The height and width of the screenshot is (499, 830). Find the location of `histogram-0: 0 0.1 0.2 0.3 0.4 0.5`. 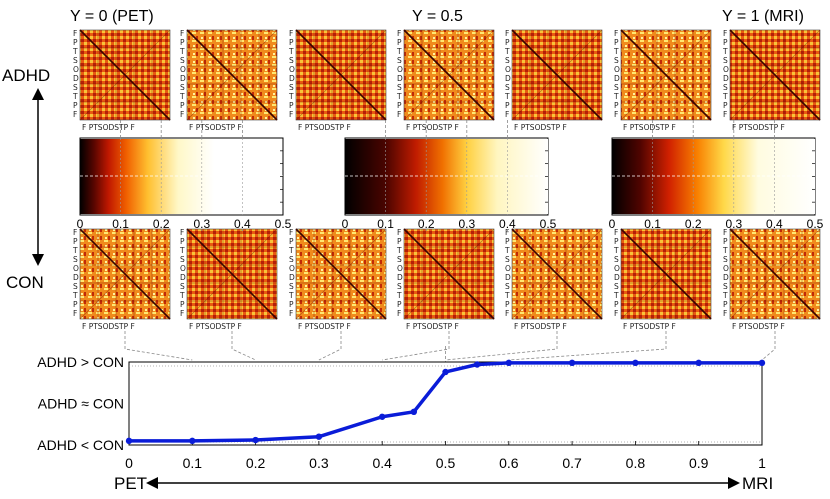

histogram-0: 0 0.1 0.2 0.3 0.4 0.5 is located at coordinates (184, 184).